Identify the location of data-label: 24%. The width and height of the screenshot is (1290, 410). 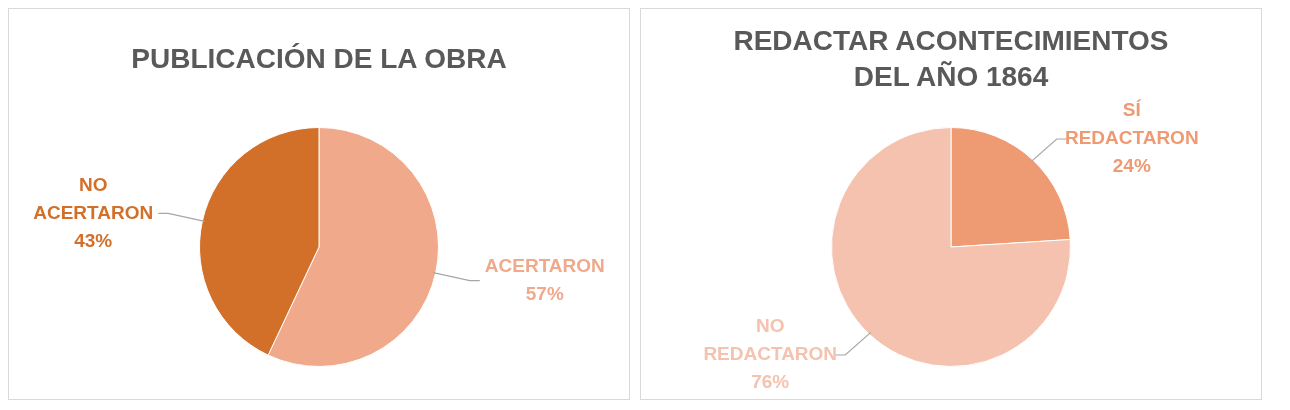
(1131, 166).